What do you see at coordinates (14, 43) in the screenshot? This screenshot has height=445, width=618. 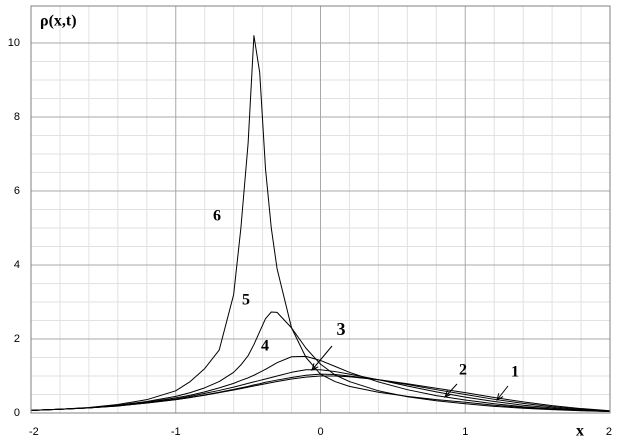 I see `y-tick-label: 10` at bounding box center [14, 43].